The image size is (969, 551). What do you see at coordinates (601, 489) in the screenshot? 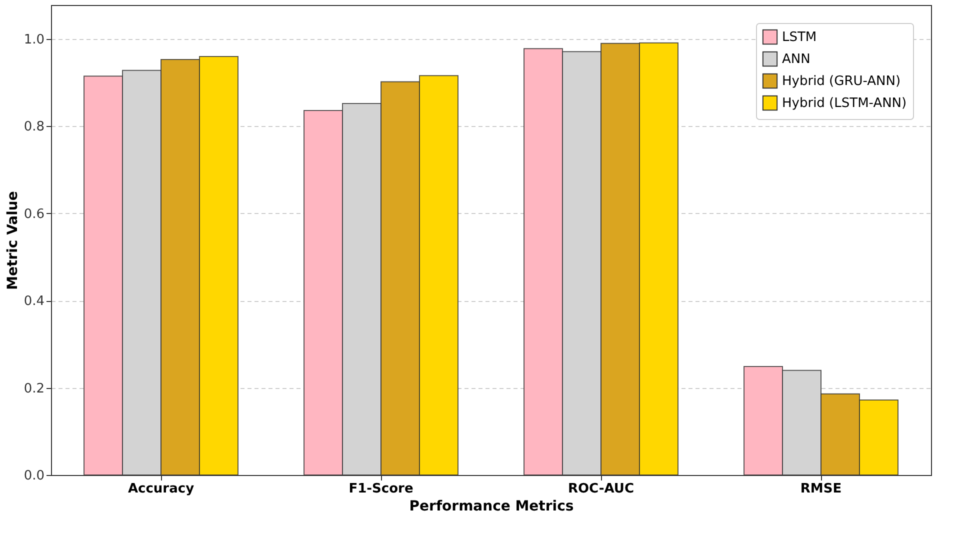
I see `x-tick-label: ROC-AUC` at bounding box center [601, 489].